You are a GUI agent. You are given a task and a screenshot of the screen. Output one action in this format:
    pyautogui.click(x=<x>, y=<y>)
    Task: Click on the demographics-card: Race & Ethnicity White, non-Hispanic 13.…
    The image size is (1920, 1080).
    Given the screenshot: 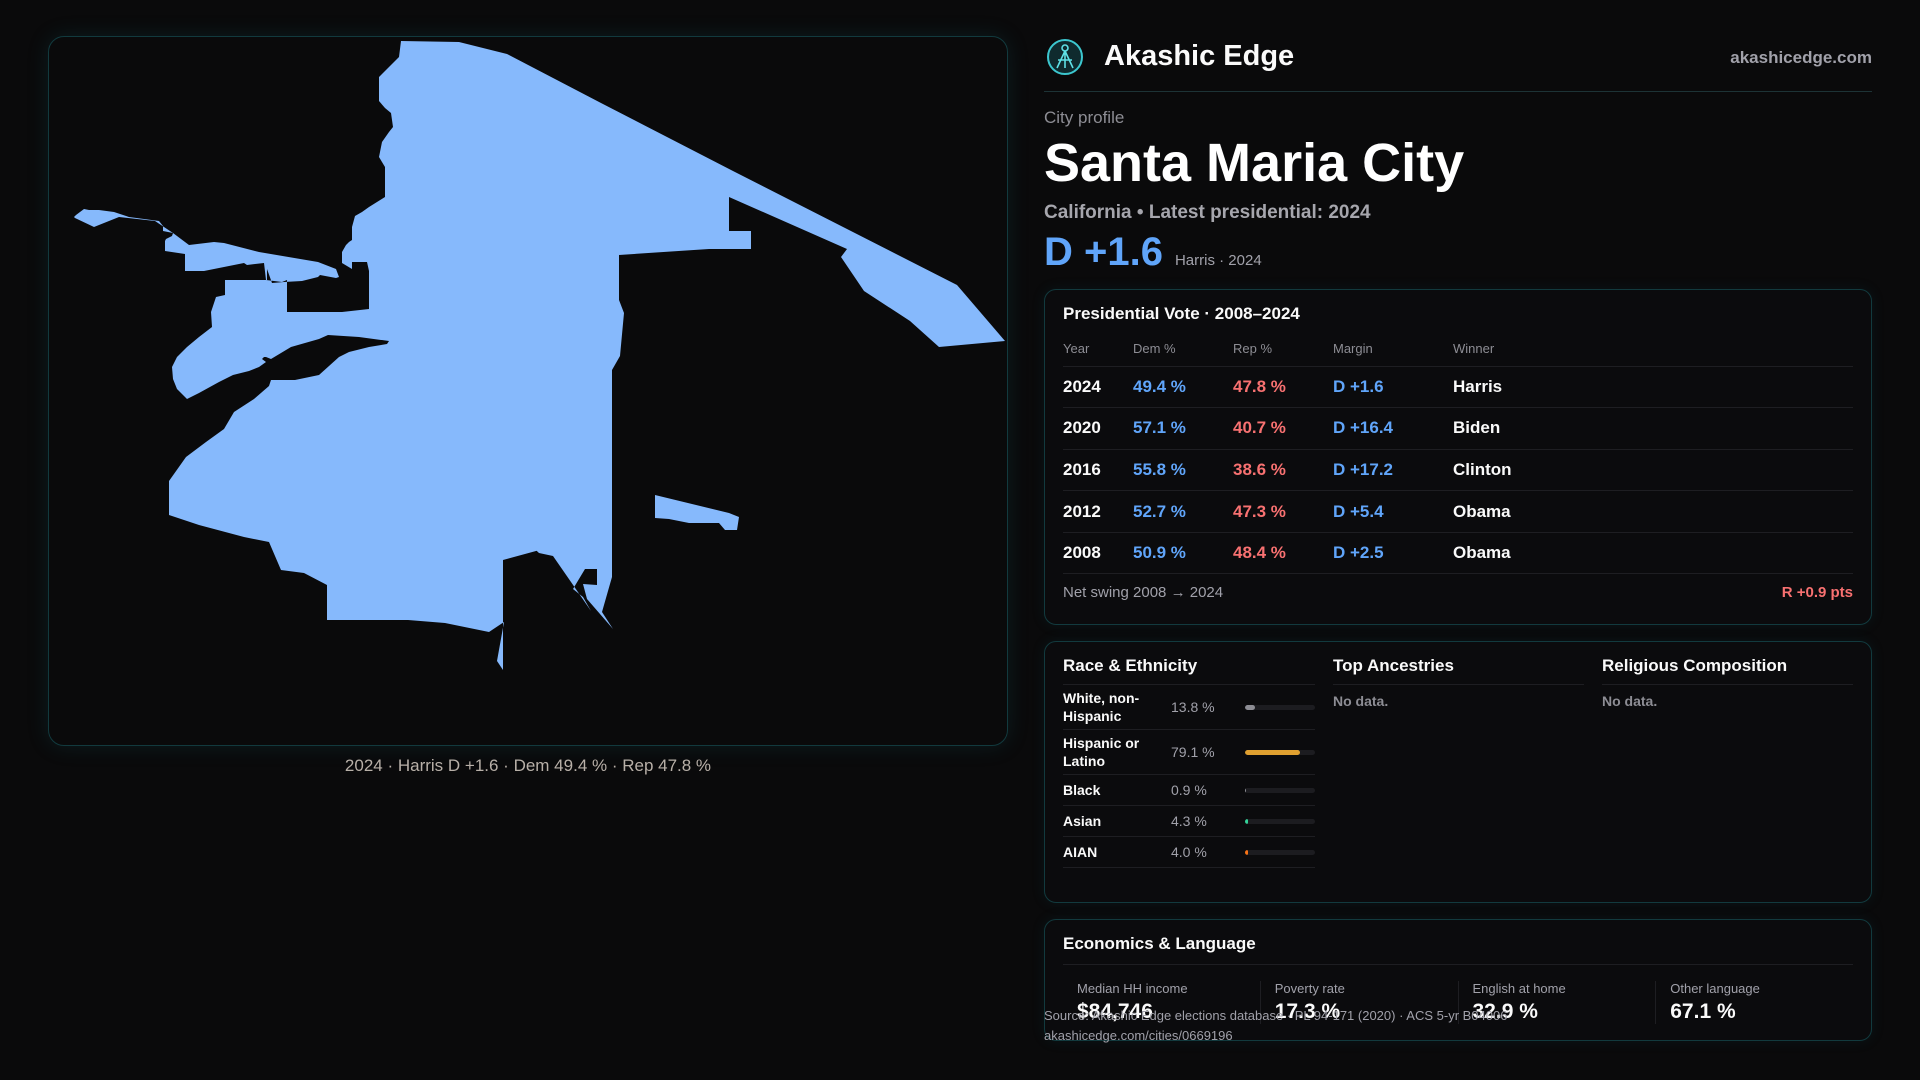 What is the action you would take?
    pyautogui.click(x=1458, y=772)
    